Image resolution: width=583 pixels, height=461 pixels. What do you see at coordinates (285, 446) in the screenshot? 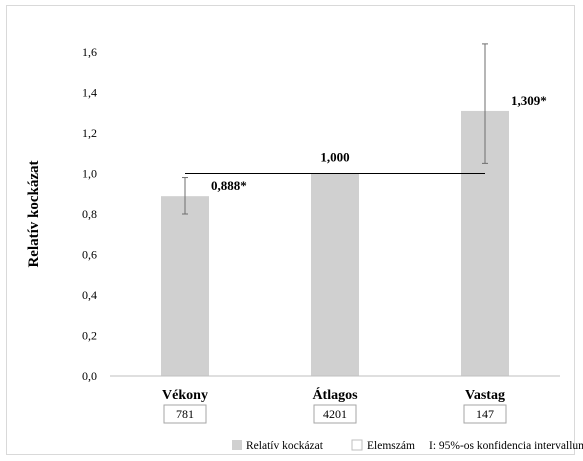
I see `legend-bar-label: Relatív kockázat` at bounding box center [285, 446].